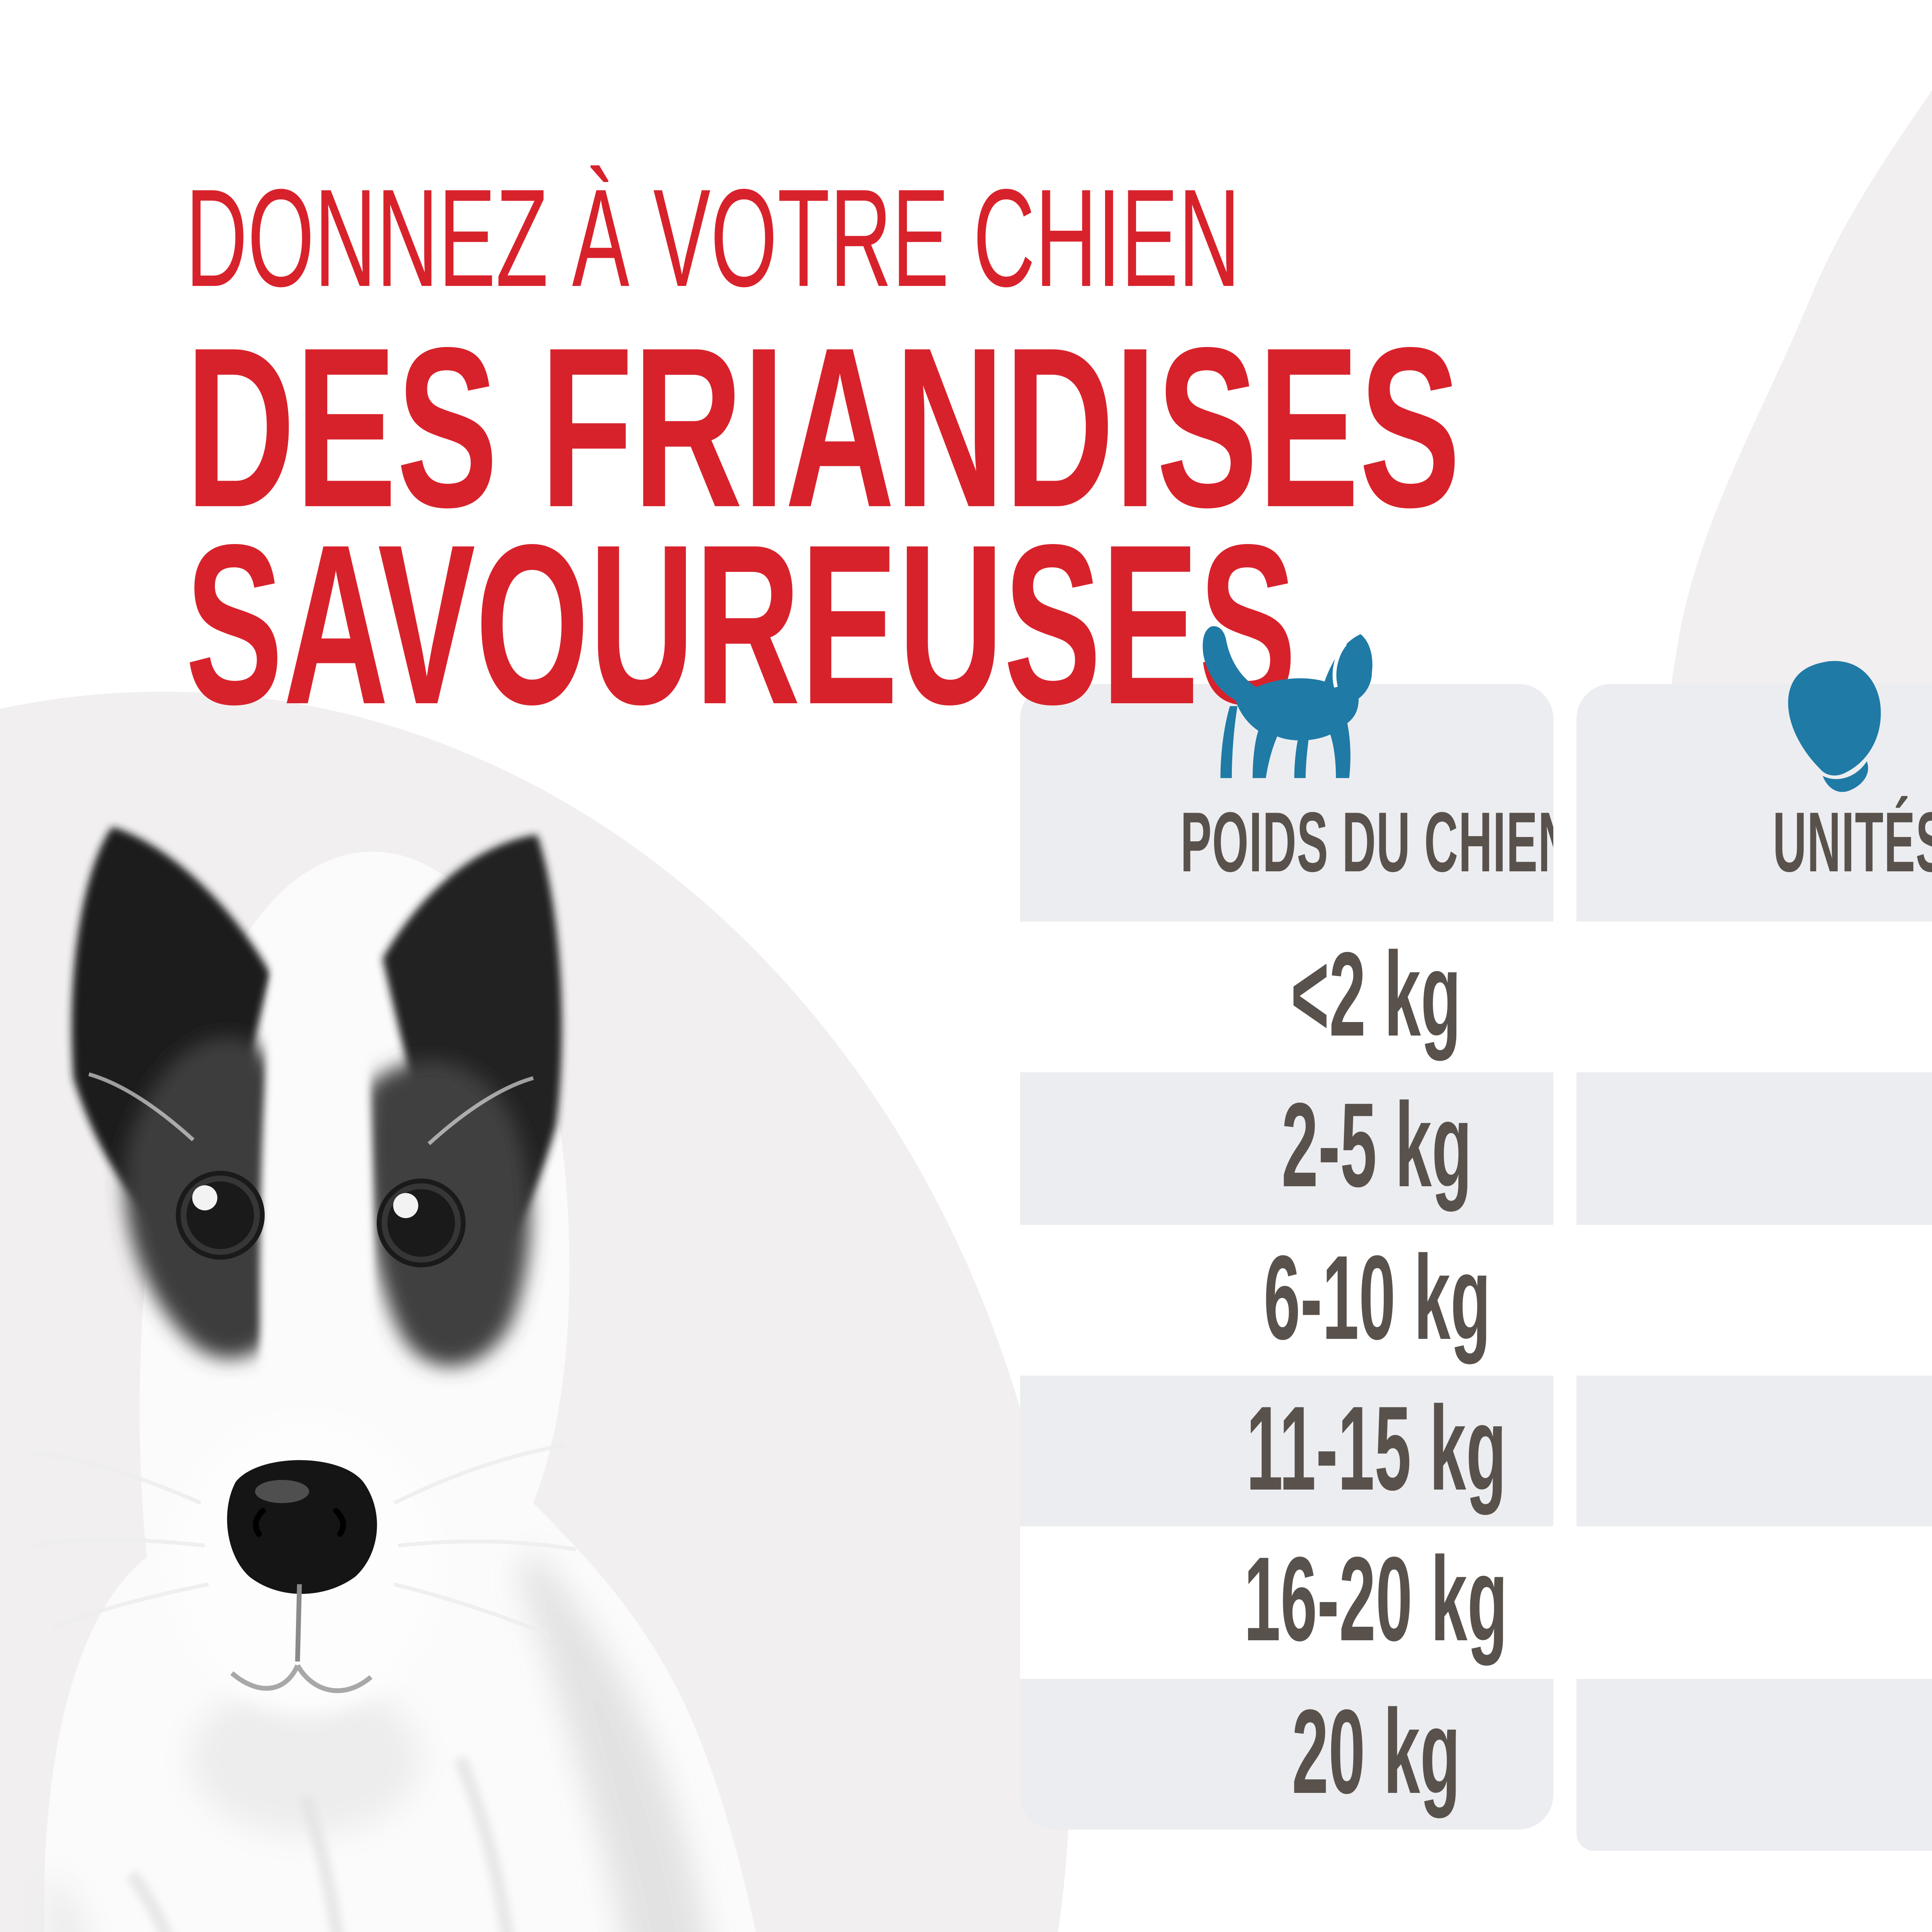  Describe the element at coordinates (1376, 1601) in the screenshot. I see `weight-value: 16-20 kg` at that location.